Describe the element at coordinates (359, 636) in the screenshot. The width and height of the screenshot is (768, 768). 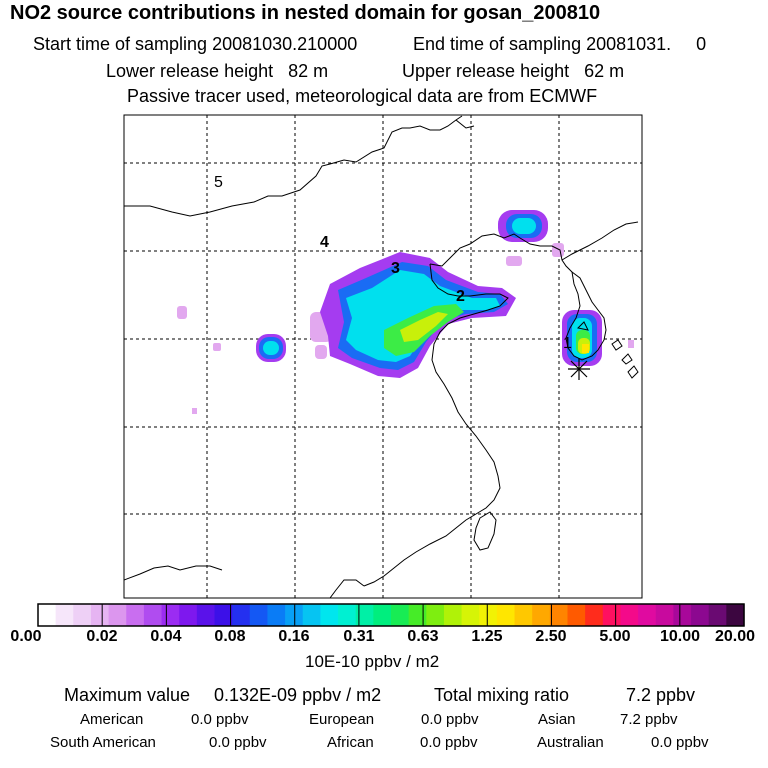
I see `colorbar-tick-label: 0.31` at that location.